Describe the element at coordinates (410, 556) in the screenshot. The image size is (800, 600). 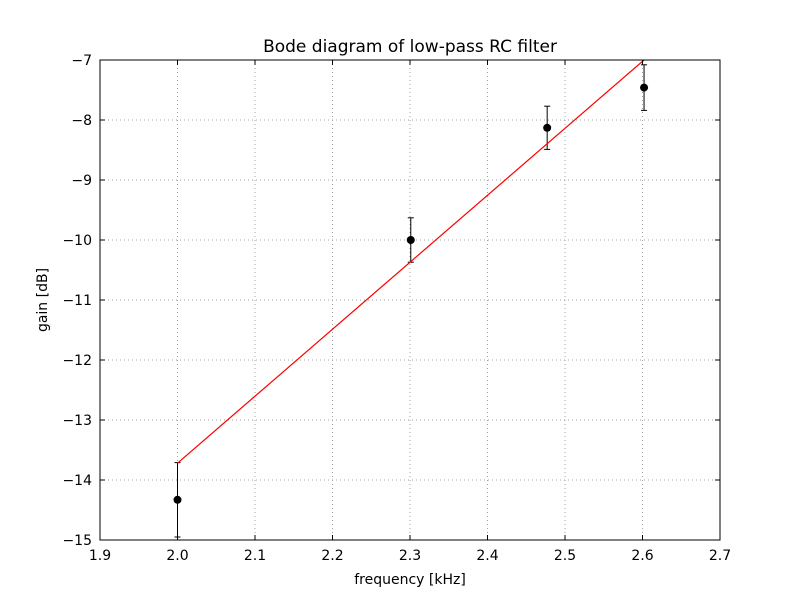
I see `x-tick-label: 2.3` at that location.